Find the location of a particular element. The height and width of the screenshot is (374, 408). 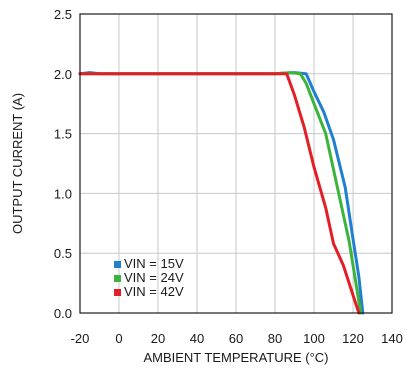

x-tick-labels: -20 0 20 40 60 80 100 120 140 is located at coordinates (237, 338).